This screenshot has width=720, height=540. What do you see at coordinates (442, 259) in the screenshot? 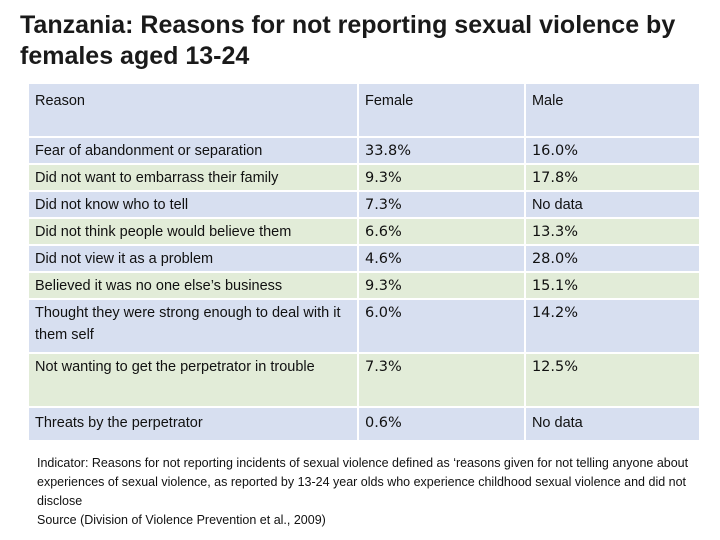
I see `row-female: 4.6%` at bounding box center [442, 259].